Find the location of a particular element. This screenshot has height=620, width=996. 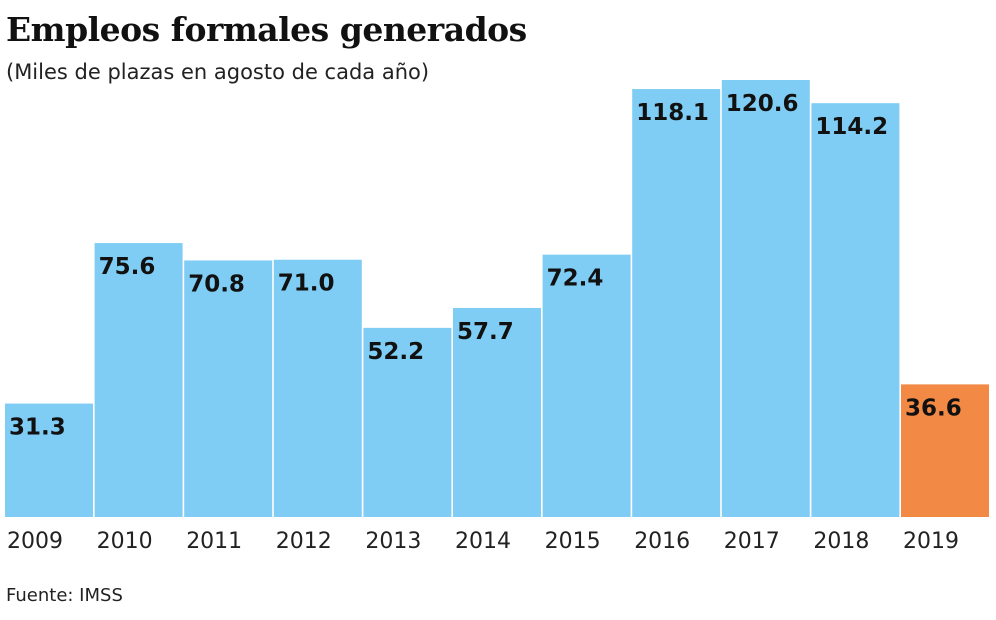

bar-2014 is located at coordinates (497, 412).